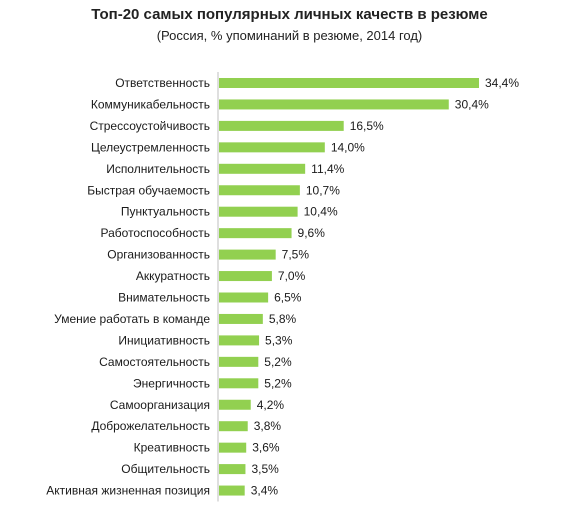 The width and height of the screenshot is (579, 512). What do you see at coordinates (156, 233) in the screenshot?
I see `category-label: Работоспособность` at bounding box center [156, 233].